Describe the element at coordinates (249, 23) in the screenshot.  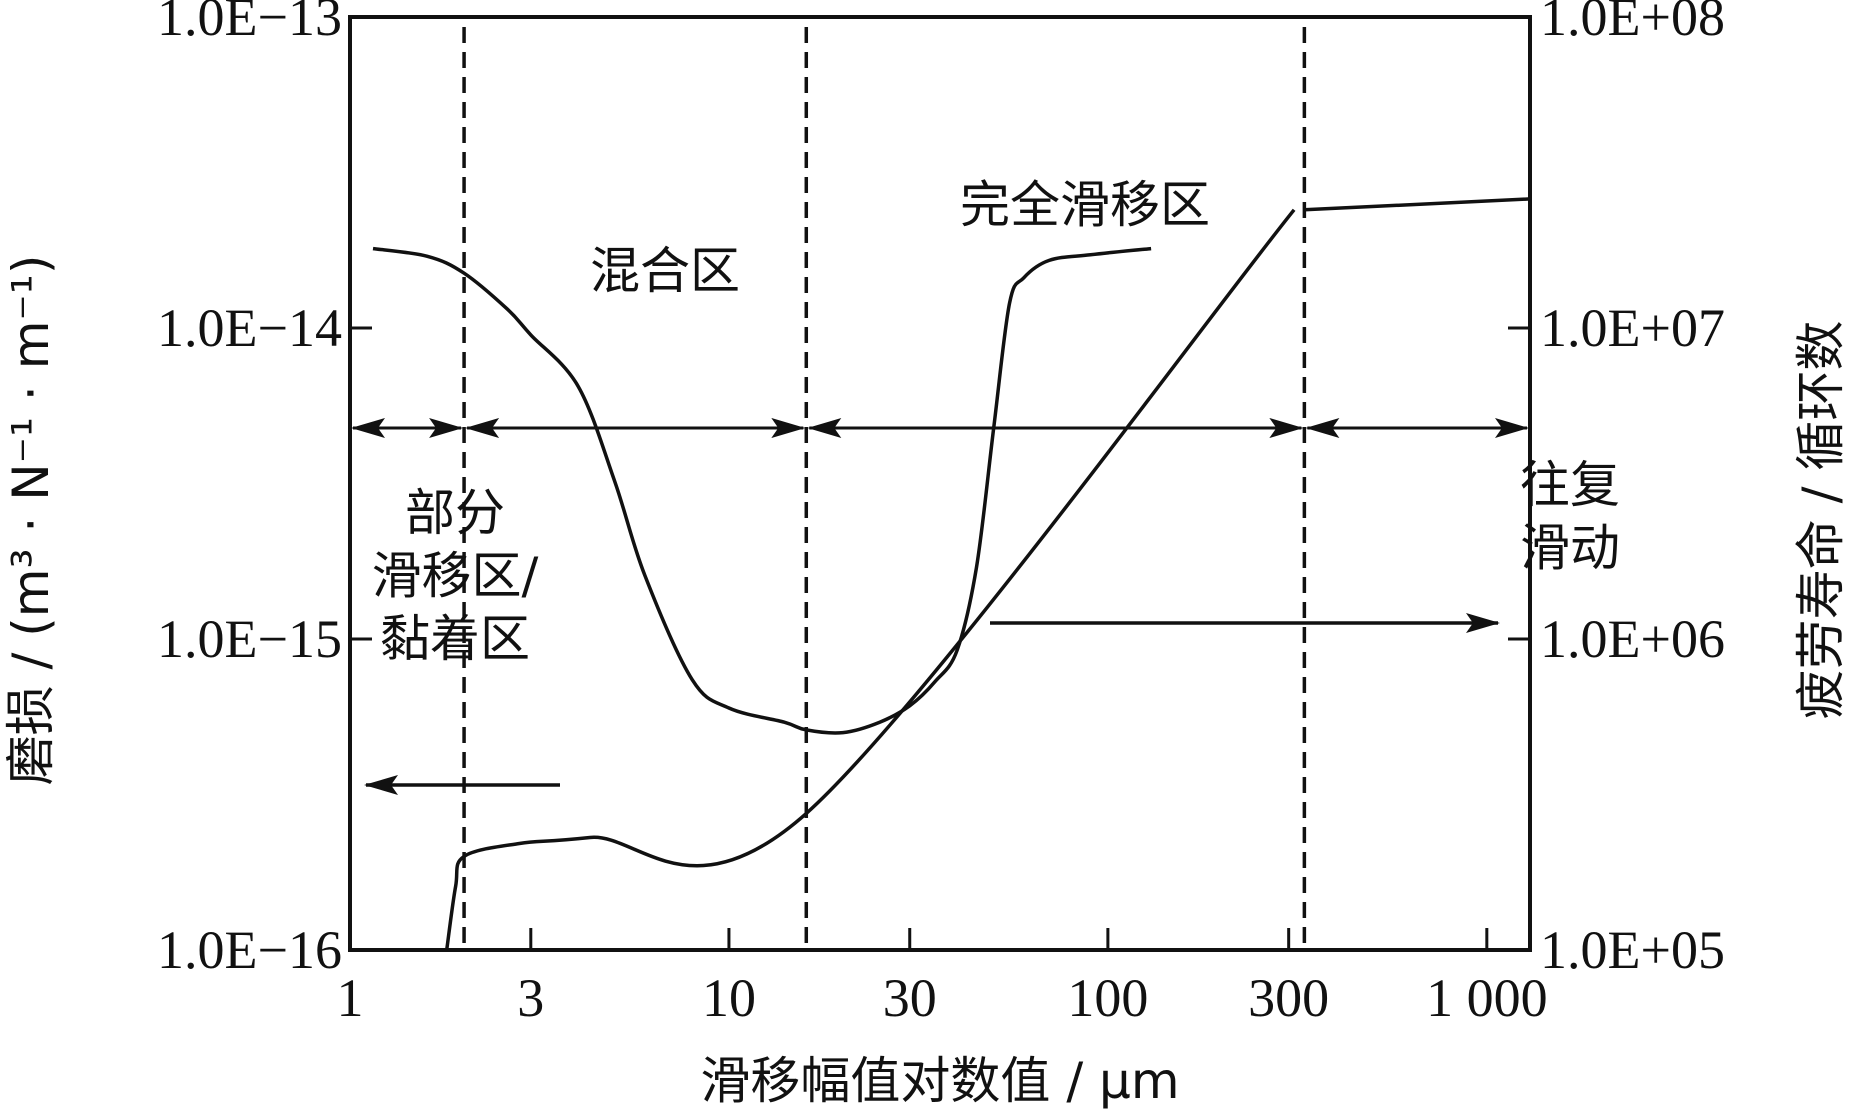
I see `y-left-tick-label: 1.0E−13` at that location.